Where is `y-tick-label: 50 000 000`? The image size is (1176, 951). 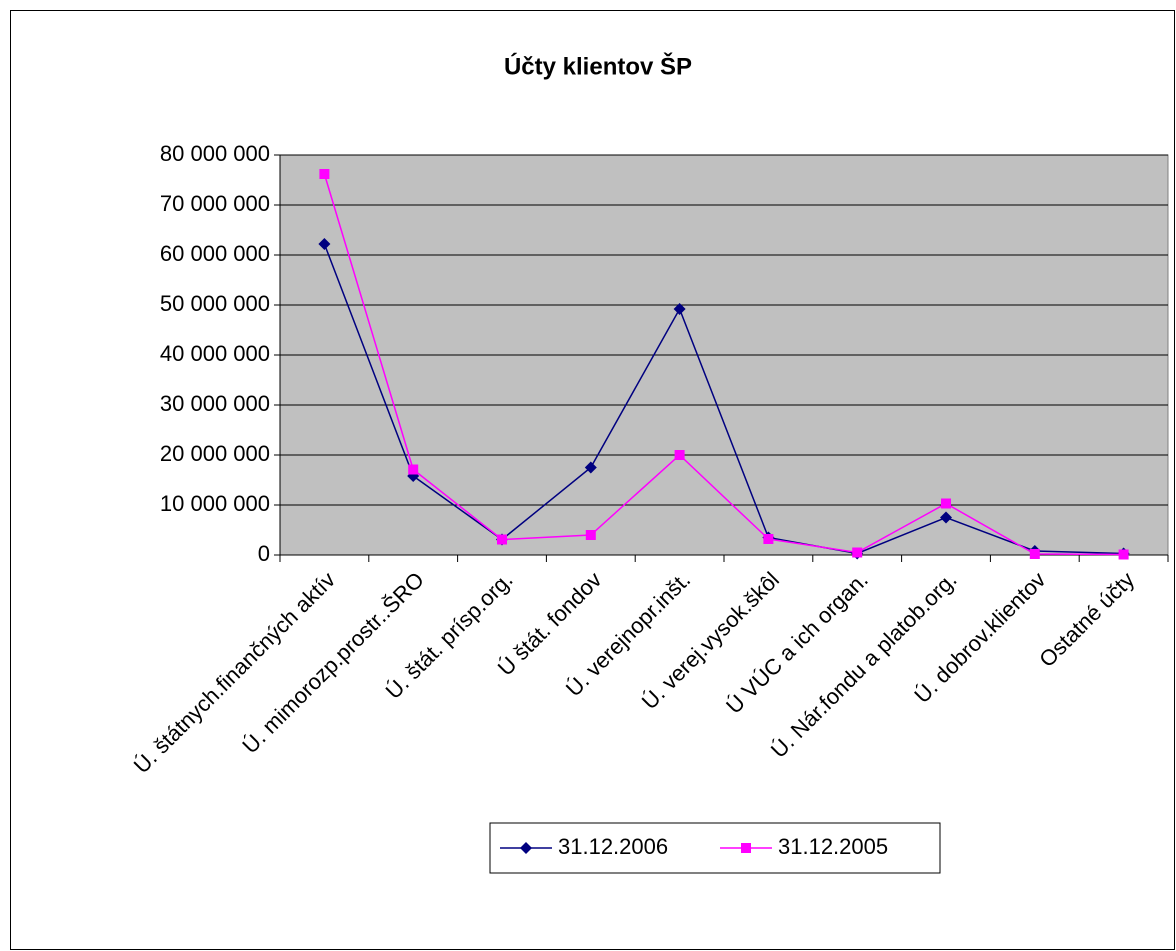 y-tick-label: 50 000 000 is located at coordinates (215, 303).